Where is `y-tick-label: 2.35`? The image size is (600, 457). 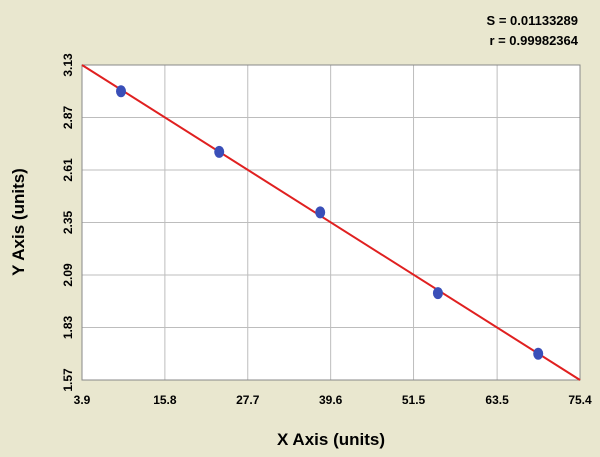
y-tick-label: 2.35 is located at coordinates (68, 222).